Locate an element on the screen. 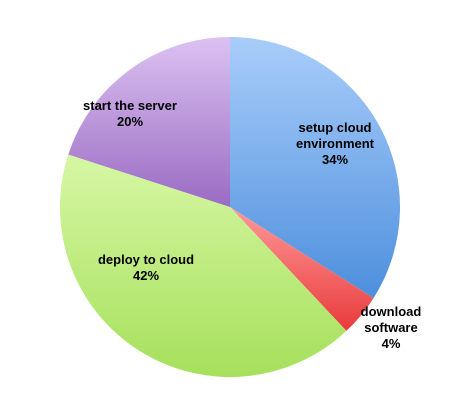 Image resolution: width=468 pixels, height=410 pixels. slice-label-1: download software 4% is located at coordinates (391, 327).